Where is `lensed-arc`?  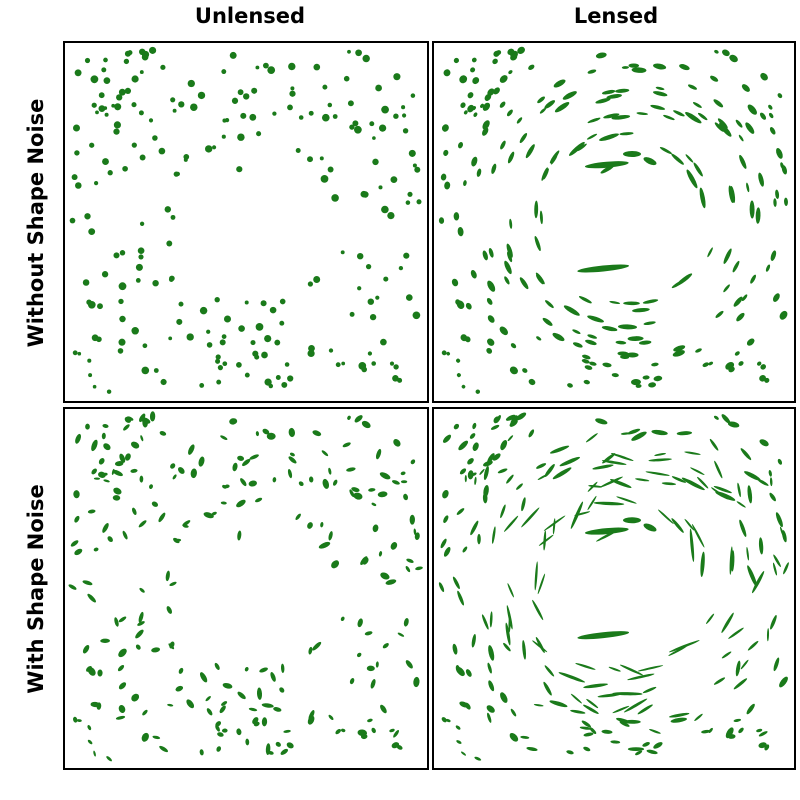
lensed-arc is located at coordinates (632, 154).